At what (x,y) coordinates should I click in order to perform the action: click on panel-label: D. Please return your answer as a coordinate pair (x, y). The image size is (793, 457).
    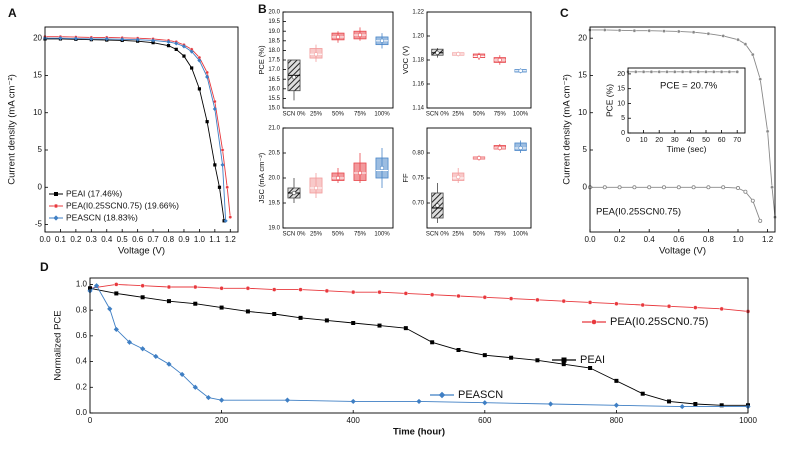
    Looking at the image, I should click on (44, 267).